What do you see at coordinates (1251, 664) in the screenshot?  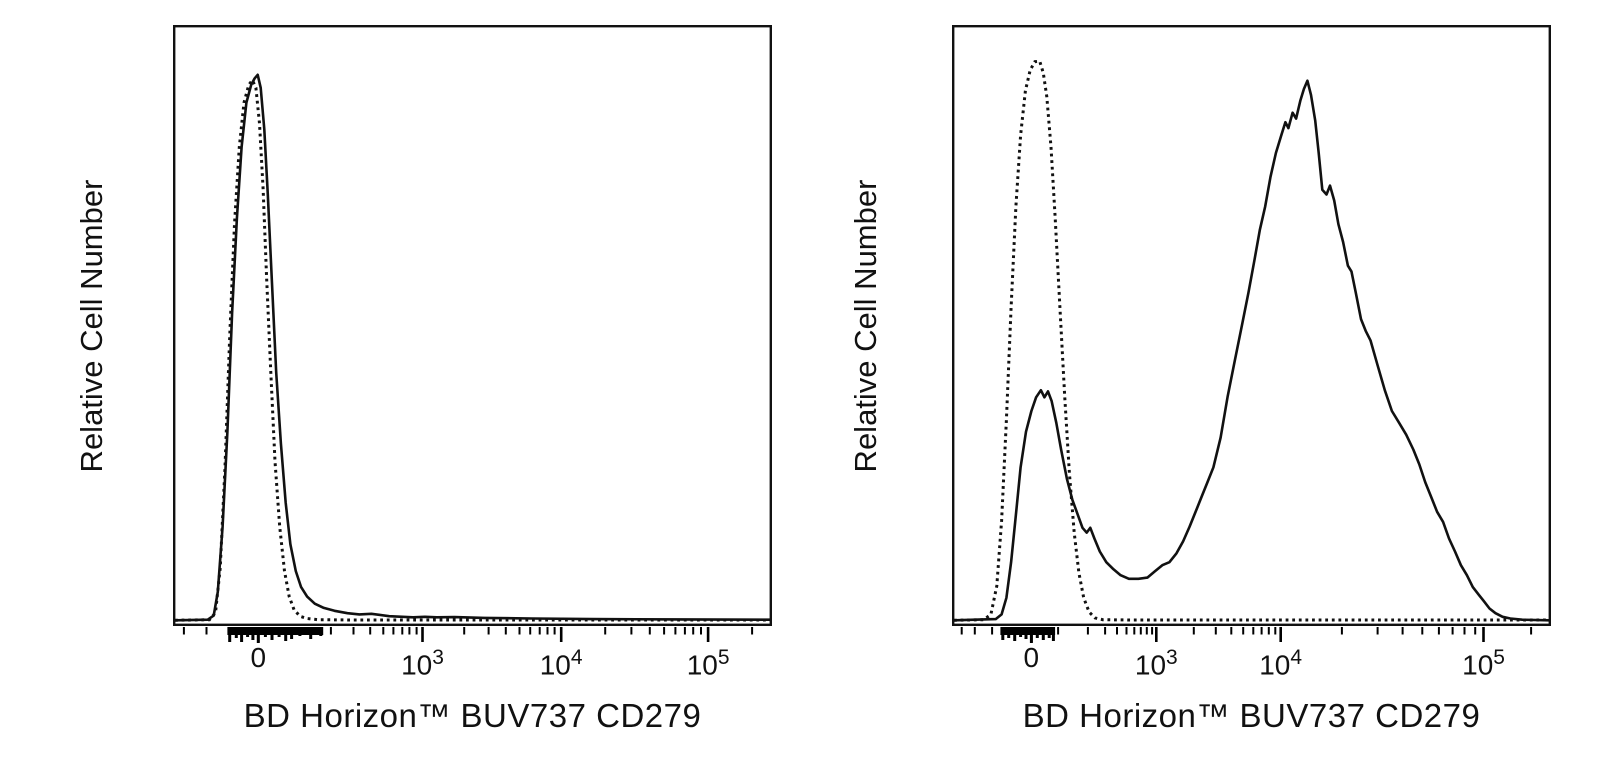 I see `right-x-tick-labels: 0 10³ 10⁴ 10⁵` at bounding box center [1251, 664].